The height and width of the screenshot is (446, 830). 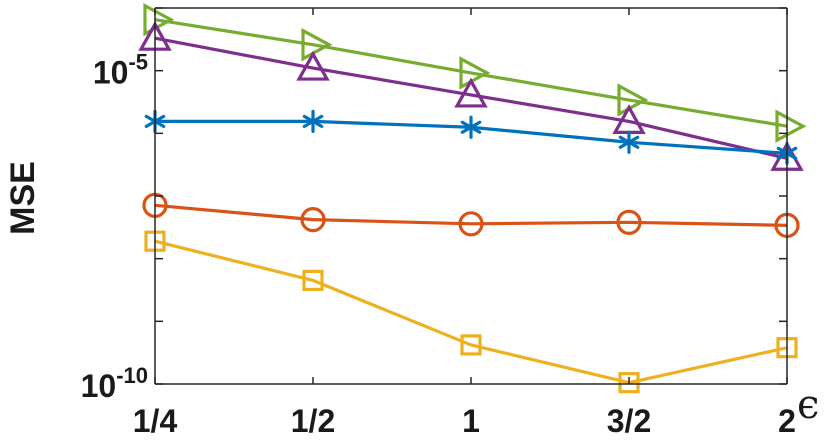 I want to click on y-axis-label: MSE, so click(x=23, y=198).